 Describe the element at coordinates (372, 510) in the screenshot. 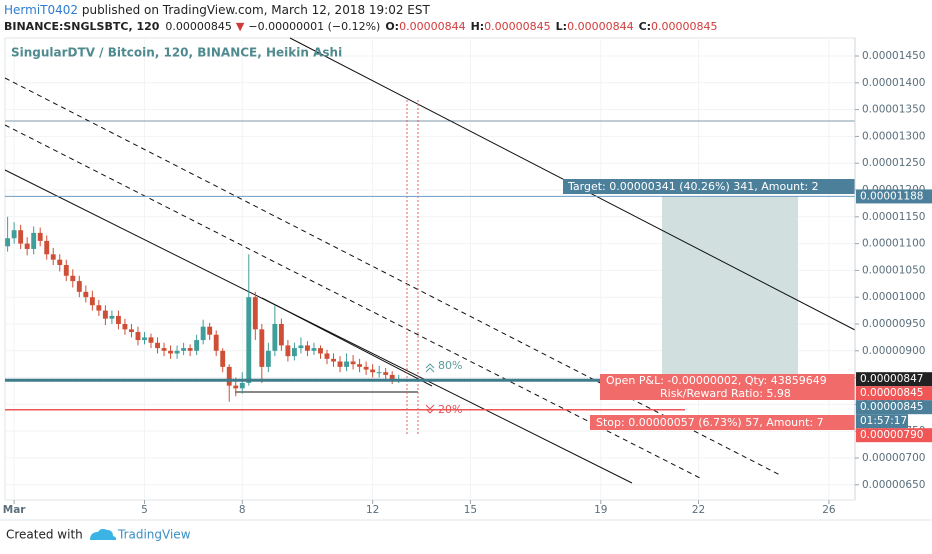

I see `x-tick-label: 12` at that location.